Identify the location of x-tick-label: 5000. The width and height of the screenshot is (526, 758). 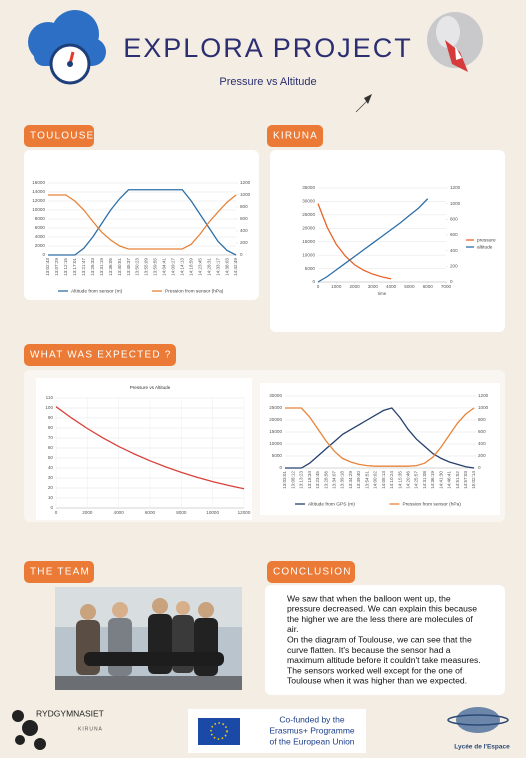
(409, 286).